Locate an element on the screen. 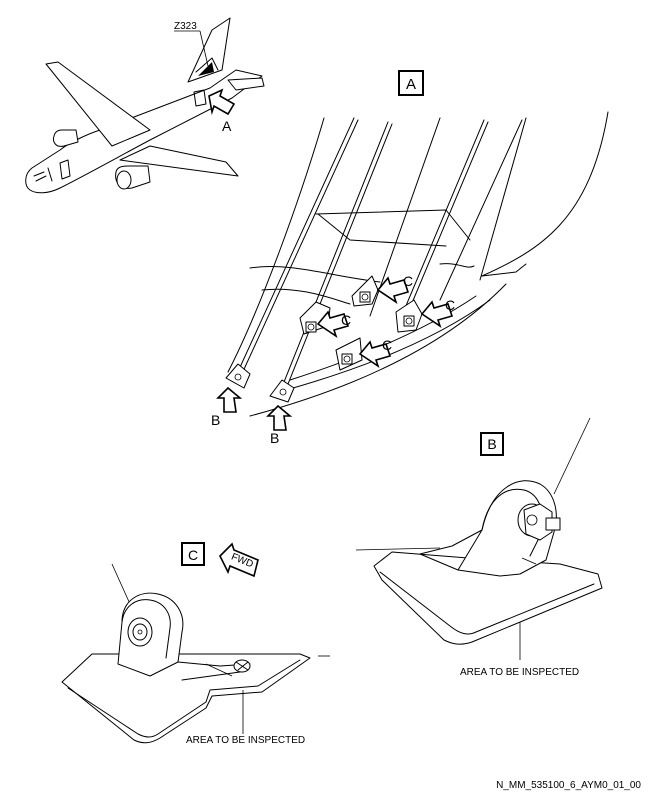 Image resolution: width=648 pixels, height=792 pixels. view-c: C FWD AREA TO BE INSPECTED is located at coordinates (195, 644).